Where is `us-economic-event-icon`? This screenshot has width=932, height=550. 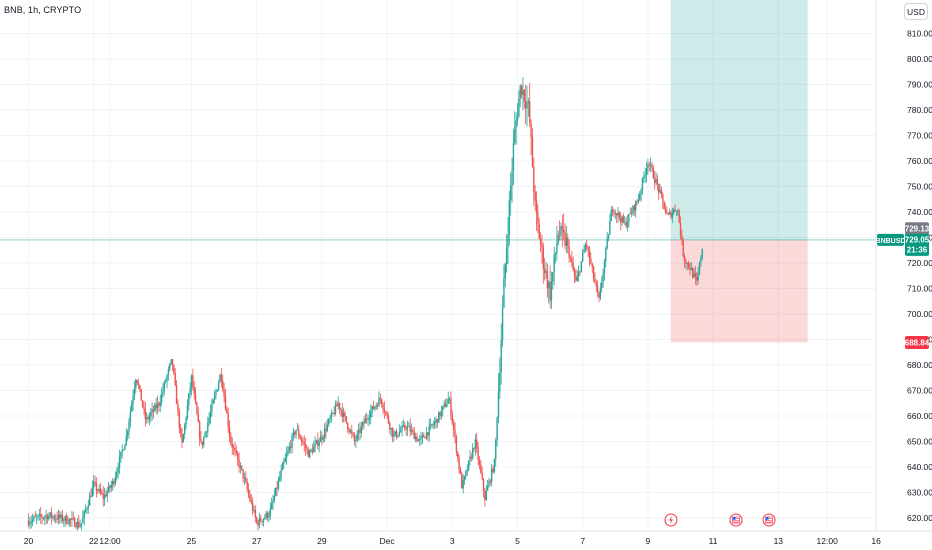 us-economic-event-icon is located at coordinates (736, 520).